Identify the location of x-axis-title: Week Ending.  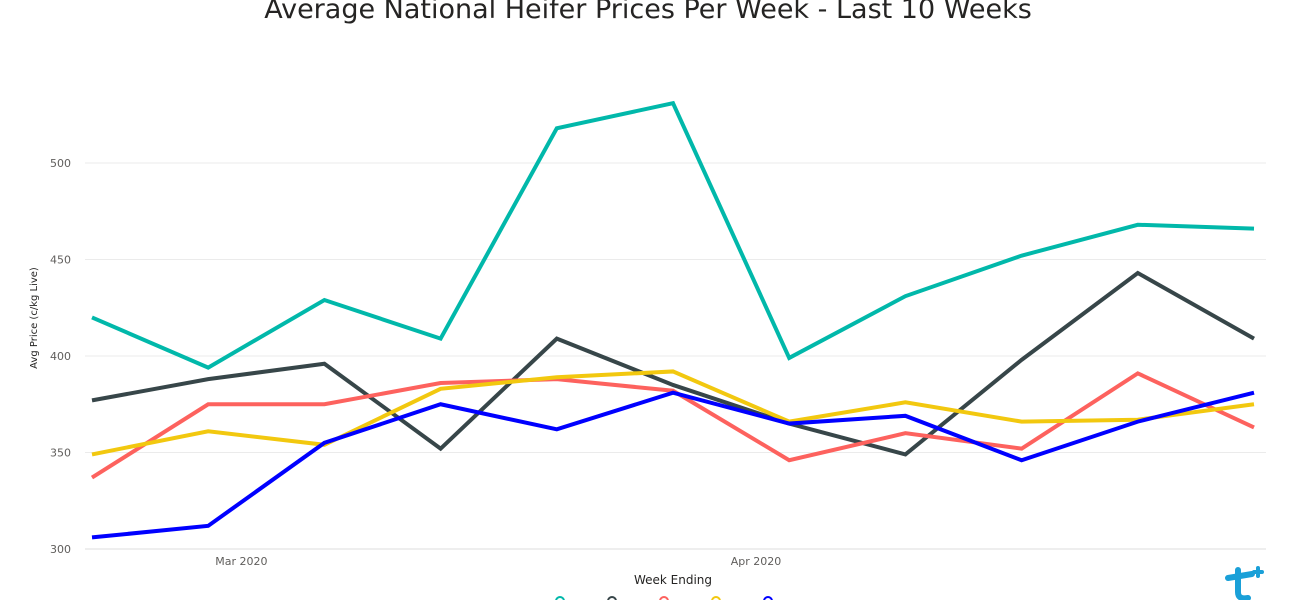
(673, 580).